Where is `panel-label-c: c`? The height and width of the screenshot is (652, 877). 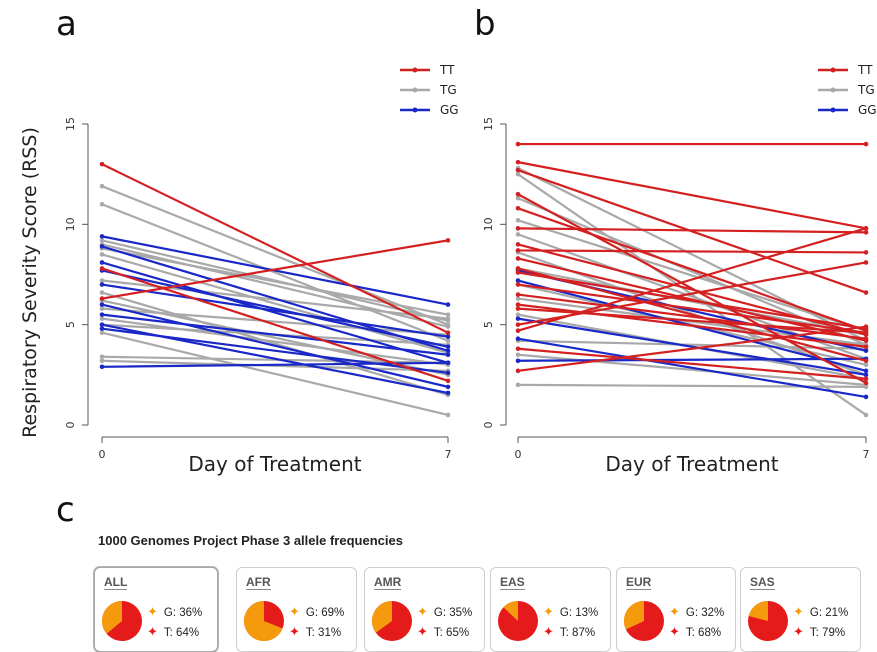
panel-label-c: c is located at coordinates (65, 510).